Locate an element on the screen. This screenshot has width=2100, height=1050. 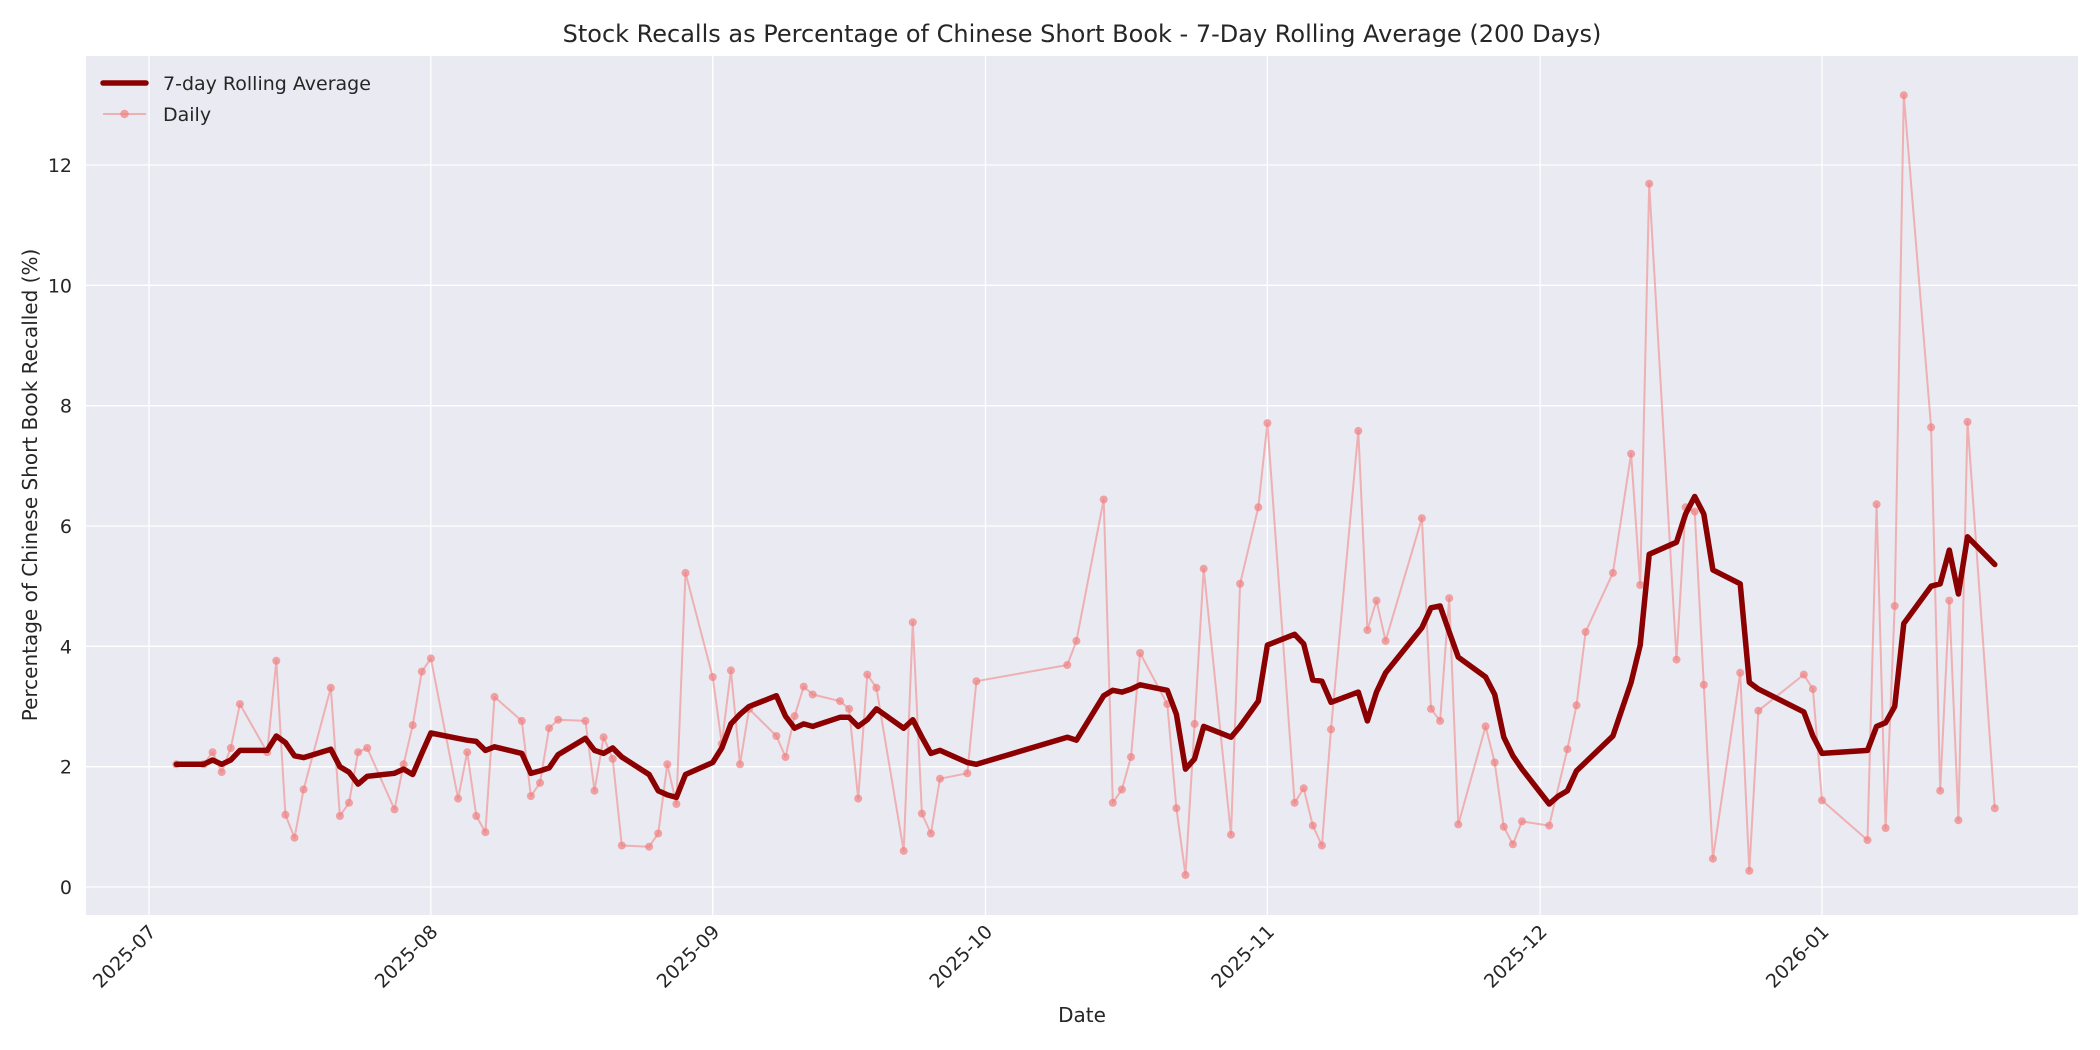
y-tick-label: 2 is located at coordinates (66, 768).